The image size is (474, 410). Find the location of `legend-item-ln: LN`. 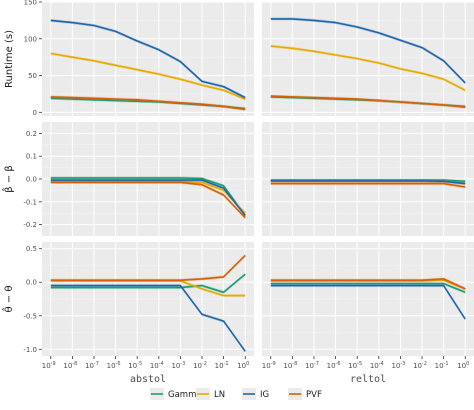

legend-item-ln: LN is located at coordinates (210, 394).